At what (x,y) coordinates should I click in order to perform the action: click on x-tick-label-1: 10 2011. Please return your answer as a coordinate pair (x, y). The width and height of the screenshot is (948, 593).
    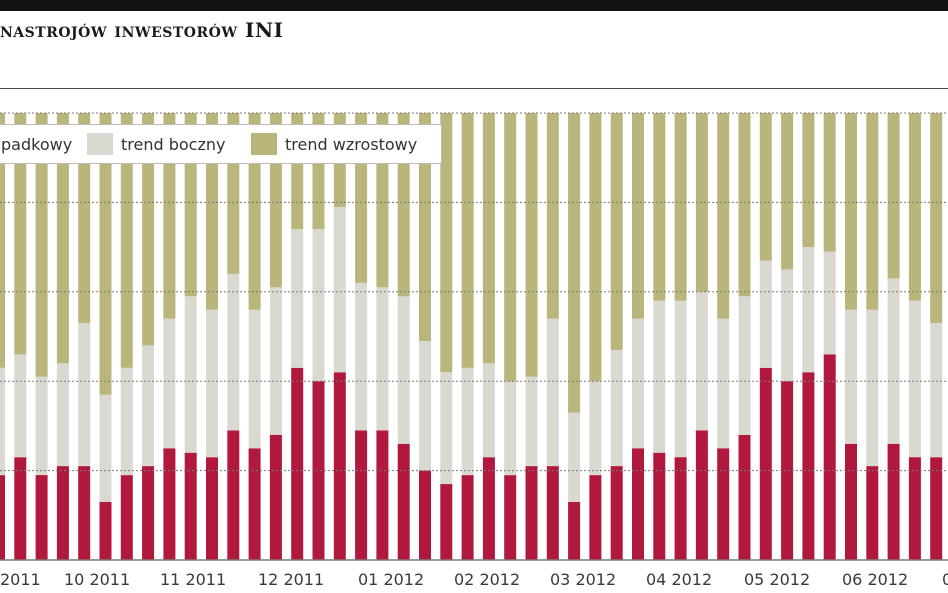
    Looking at the image, I should click on (97, 579).